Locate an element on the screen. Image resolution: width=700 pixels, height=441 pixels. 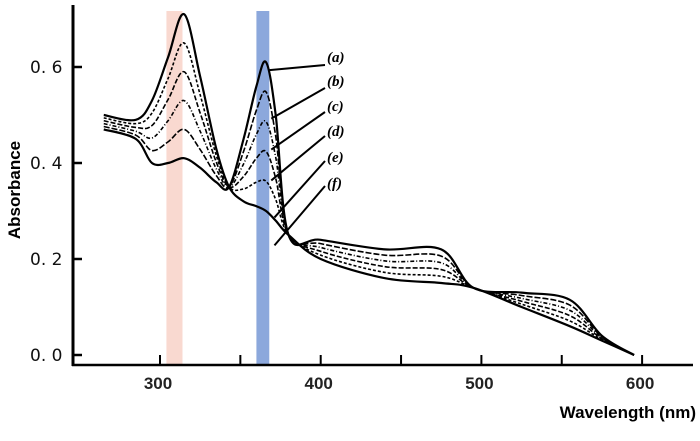
y-axis-label: Absorbance is located at coordinates (14, 190).